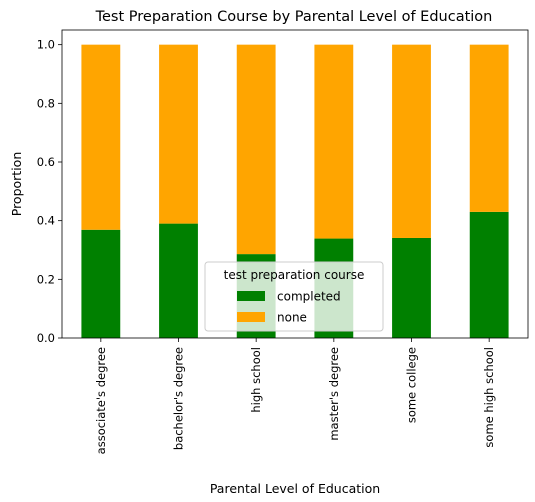 The width and height of the screenshot is (535, 502). Describe the element at coordinates (46, 103) in the screenshot. I see `y-tick-label: 0.8` at that location.